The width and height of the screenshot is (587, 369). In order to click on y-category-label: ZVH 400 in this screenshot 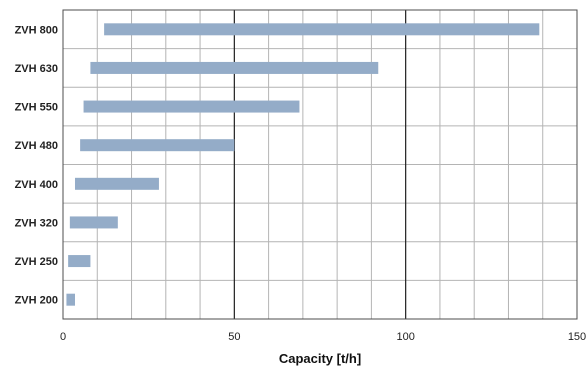, I will do `click(36, 185)`.